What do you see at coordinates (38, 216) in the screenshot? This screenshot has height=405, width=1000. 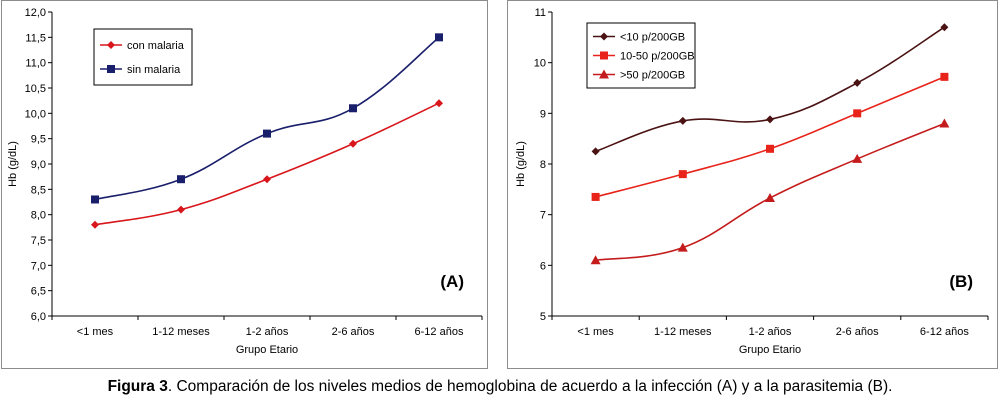 I see `chart-a-y-tick-label: 8,0` at bounding box center [38, 216].